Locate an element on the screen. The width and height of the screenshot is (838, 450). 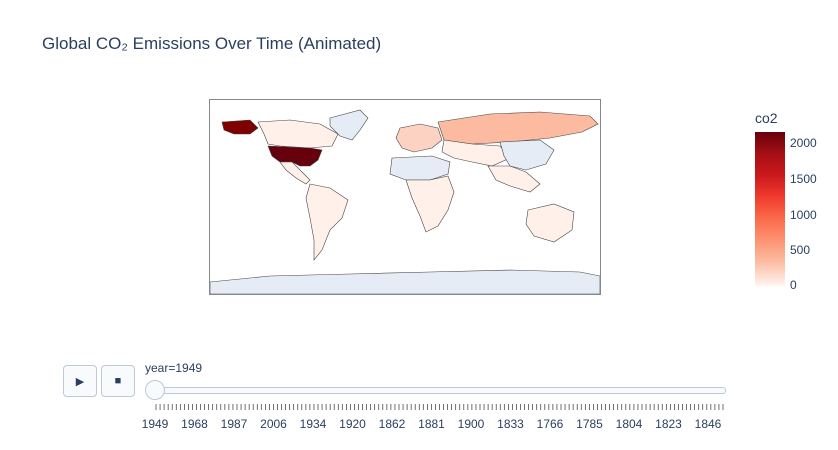
colorbar is located at coordinates (770, 209).